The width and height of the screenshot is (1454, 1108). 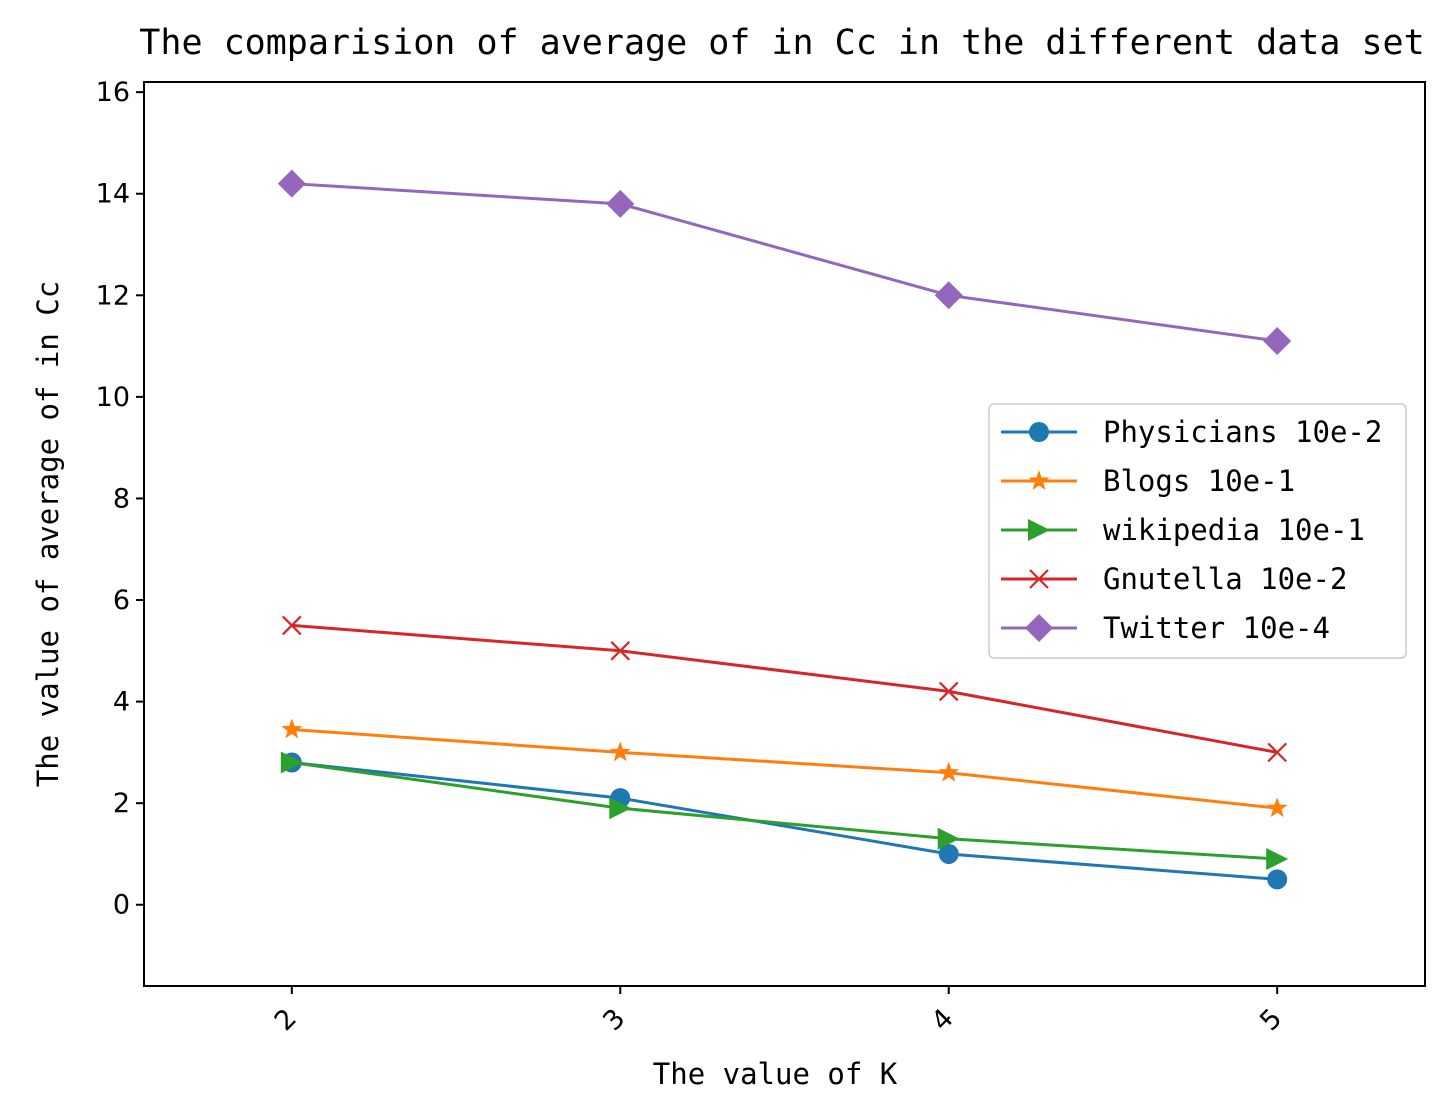 What do you see at coordinates (614, 1020) in the screenshot?
I see `x-tick-label: 3` at bounding box center [614, 1020].